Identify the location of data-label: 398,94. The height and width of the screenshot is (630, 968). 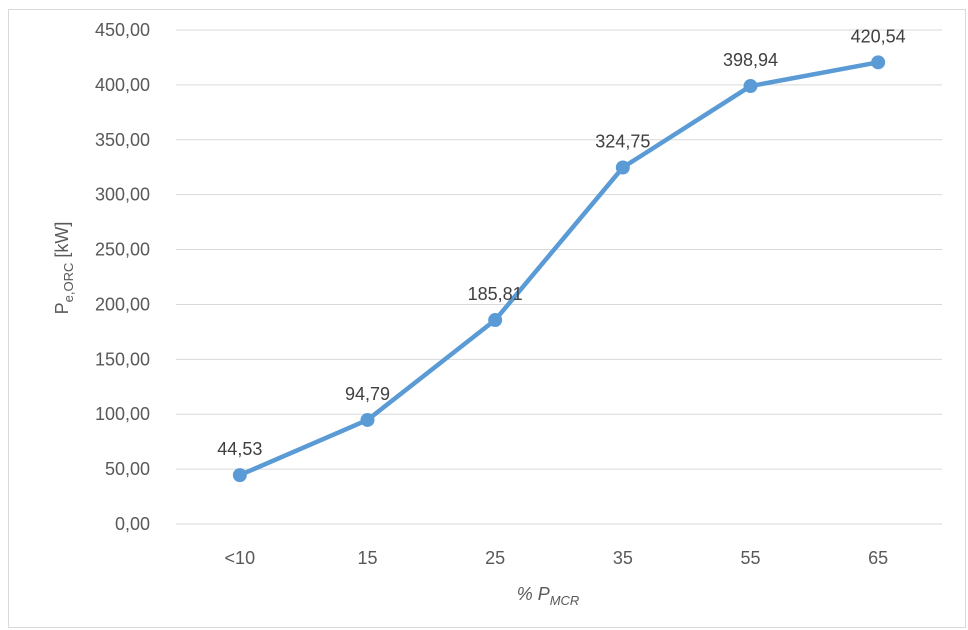
(750, 60).